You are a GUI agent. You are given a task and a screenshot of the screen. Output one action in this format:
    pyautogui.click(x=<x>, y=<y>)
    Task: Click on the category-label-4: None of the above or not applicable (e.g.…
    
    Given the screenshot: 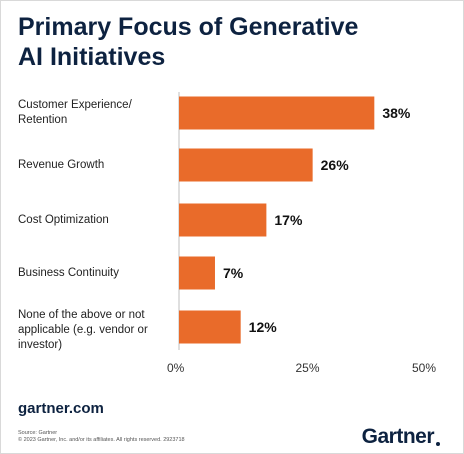 What is the action you would take?
    pyautogui.click(x=97, y=330)
    